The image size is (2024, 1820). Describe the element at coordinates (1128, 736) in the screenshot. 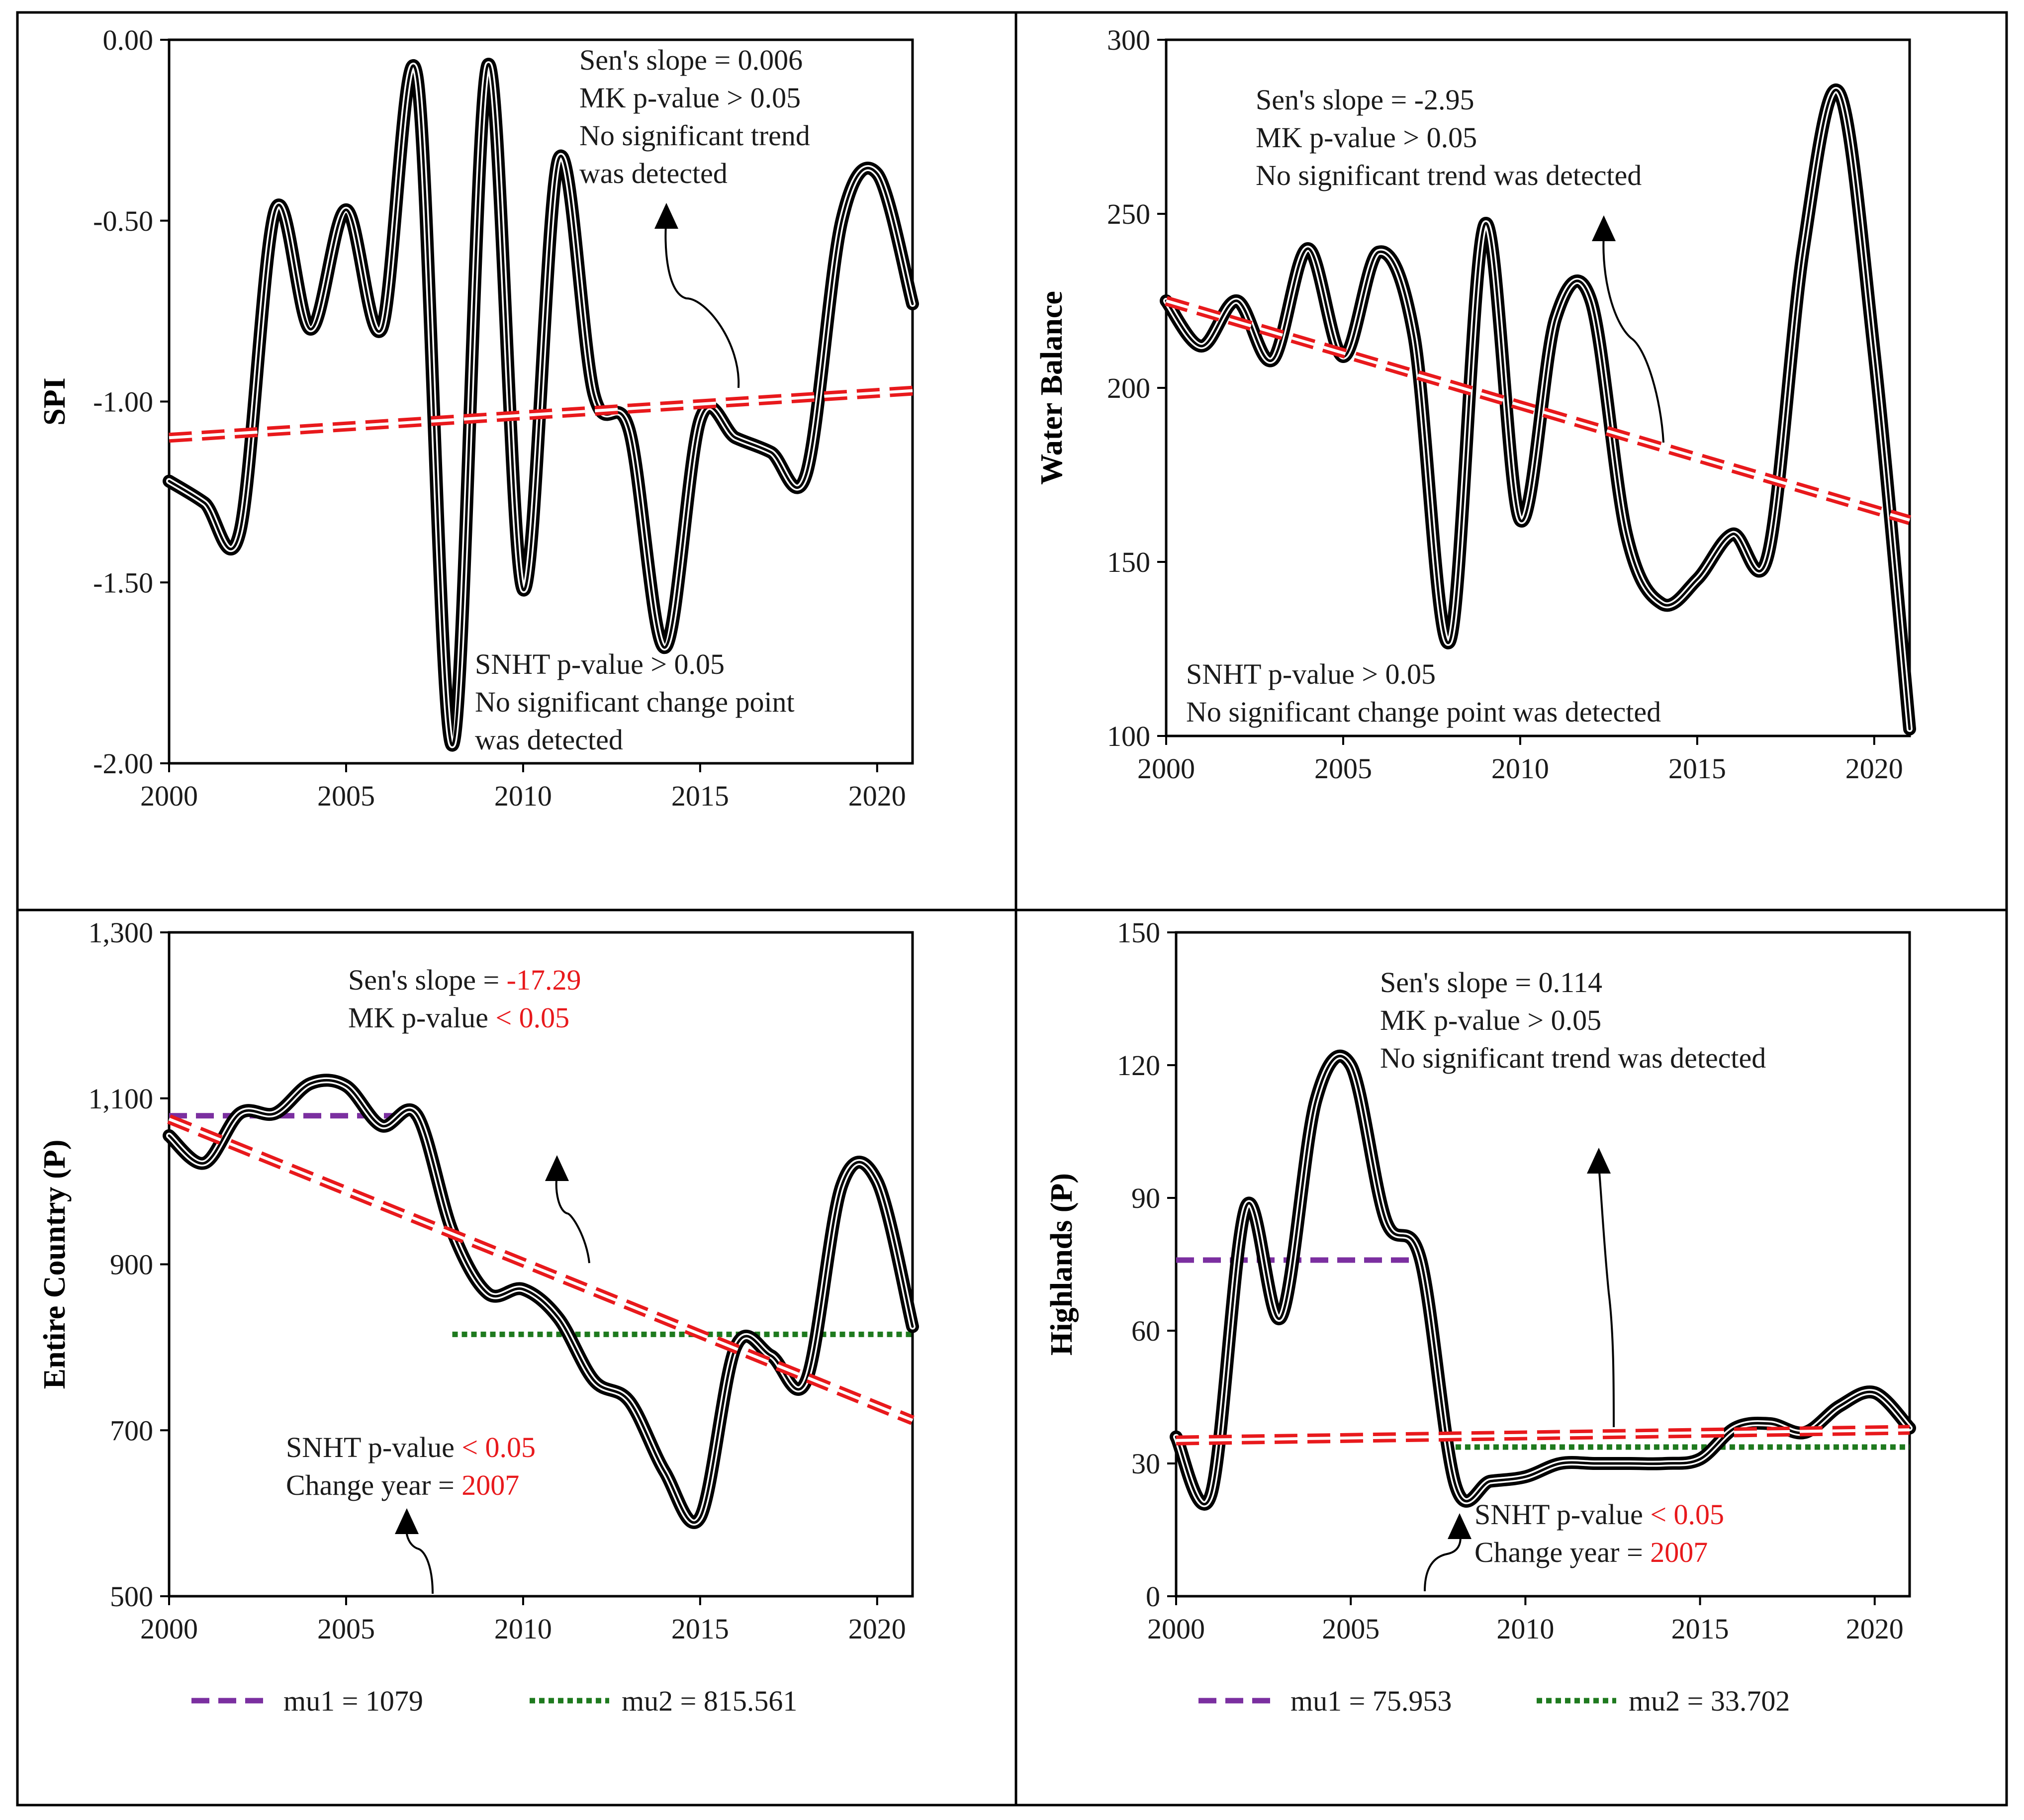

I see `y-tick-label: 100` at that location.